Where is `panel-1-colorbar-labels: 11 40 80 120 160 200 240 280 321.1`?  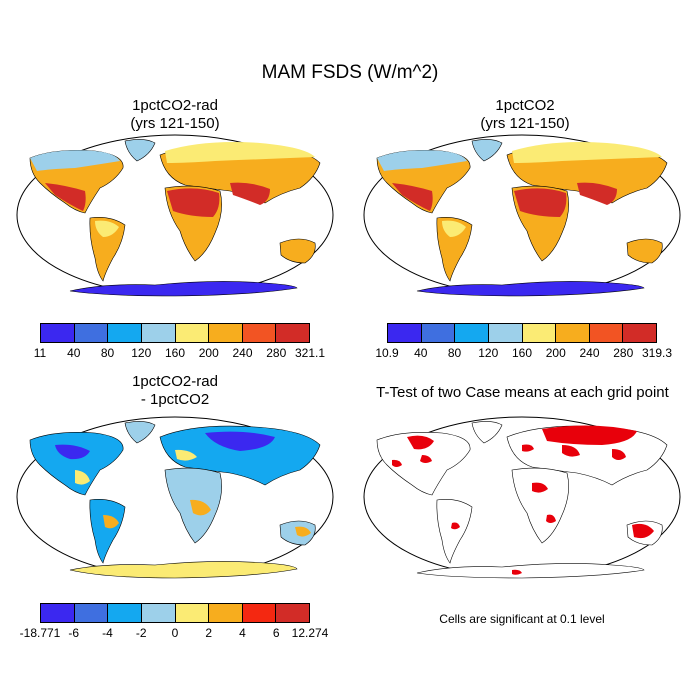
panel-1-colorbar-labels: 11 40 80 120 160 200 240 280 321.1 is located at coordinates (179, 354).